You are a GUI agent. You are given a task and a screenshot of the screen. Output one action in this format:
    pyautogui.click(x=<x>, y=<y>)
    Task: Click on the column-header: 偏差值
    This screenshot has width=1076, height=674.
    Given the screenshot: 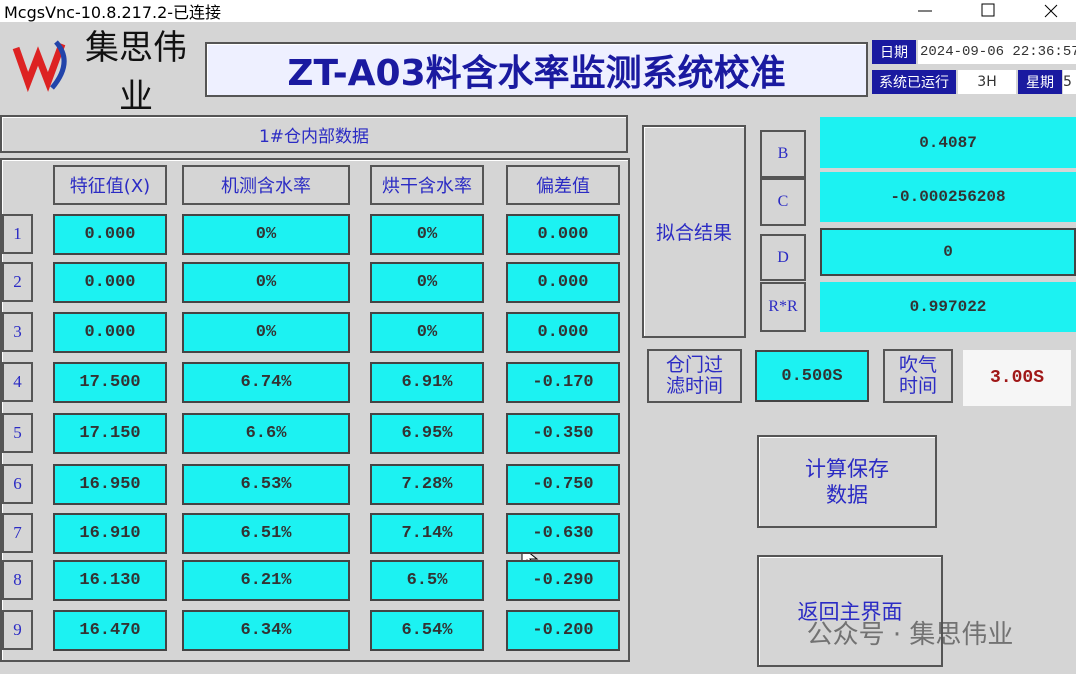 What is the action you would take?
    pyautogui.click(x=563, y=185)
    